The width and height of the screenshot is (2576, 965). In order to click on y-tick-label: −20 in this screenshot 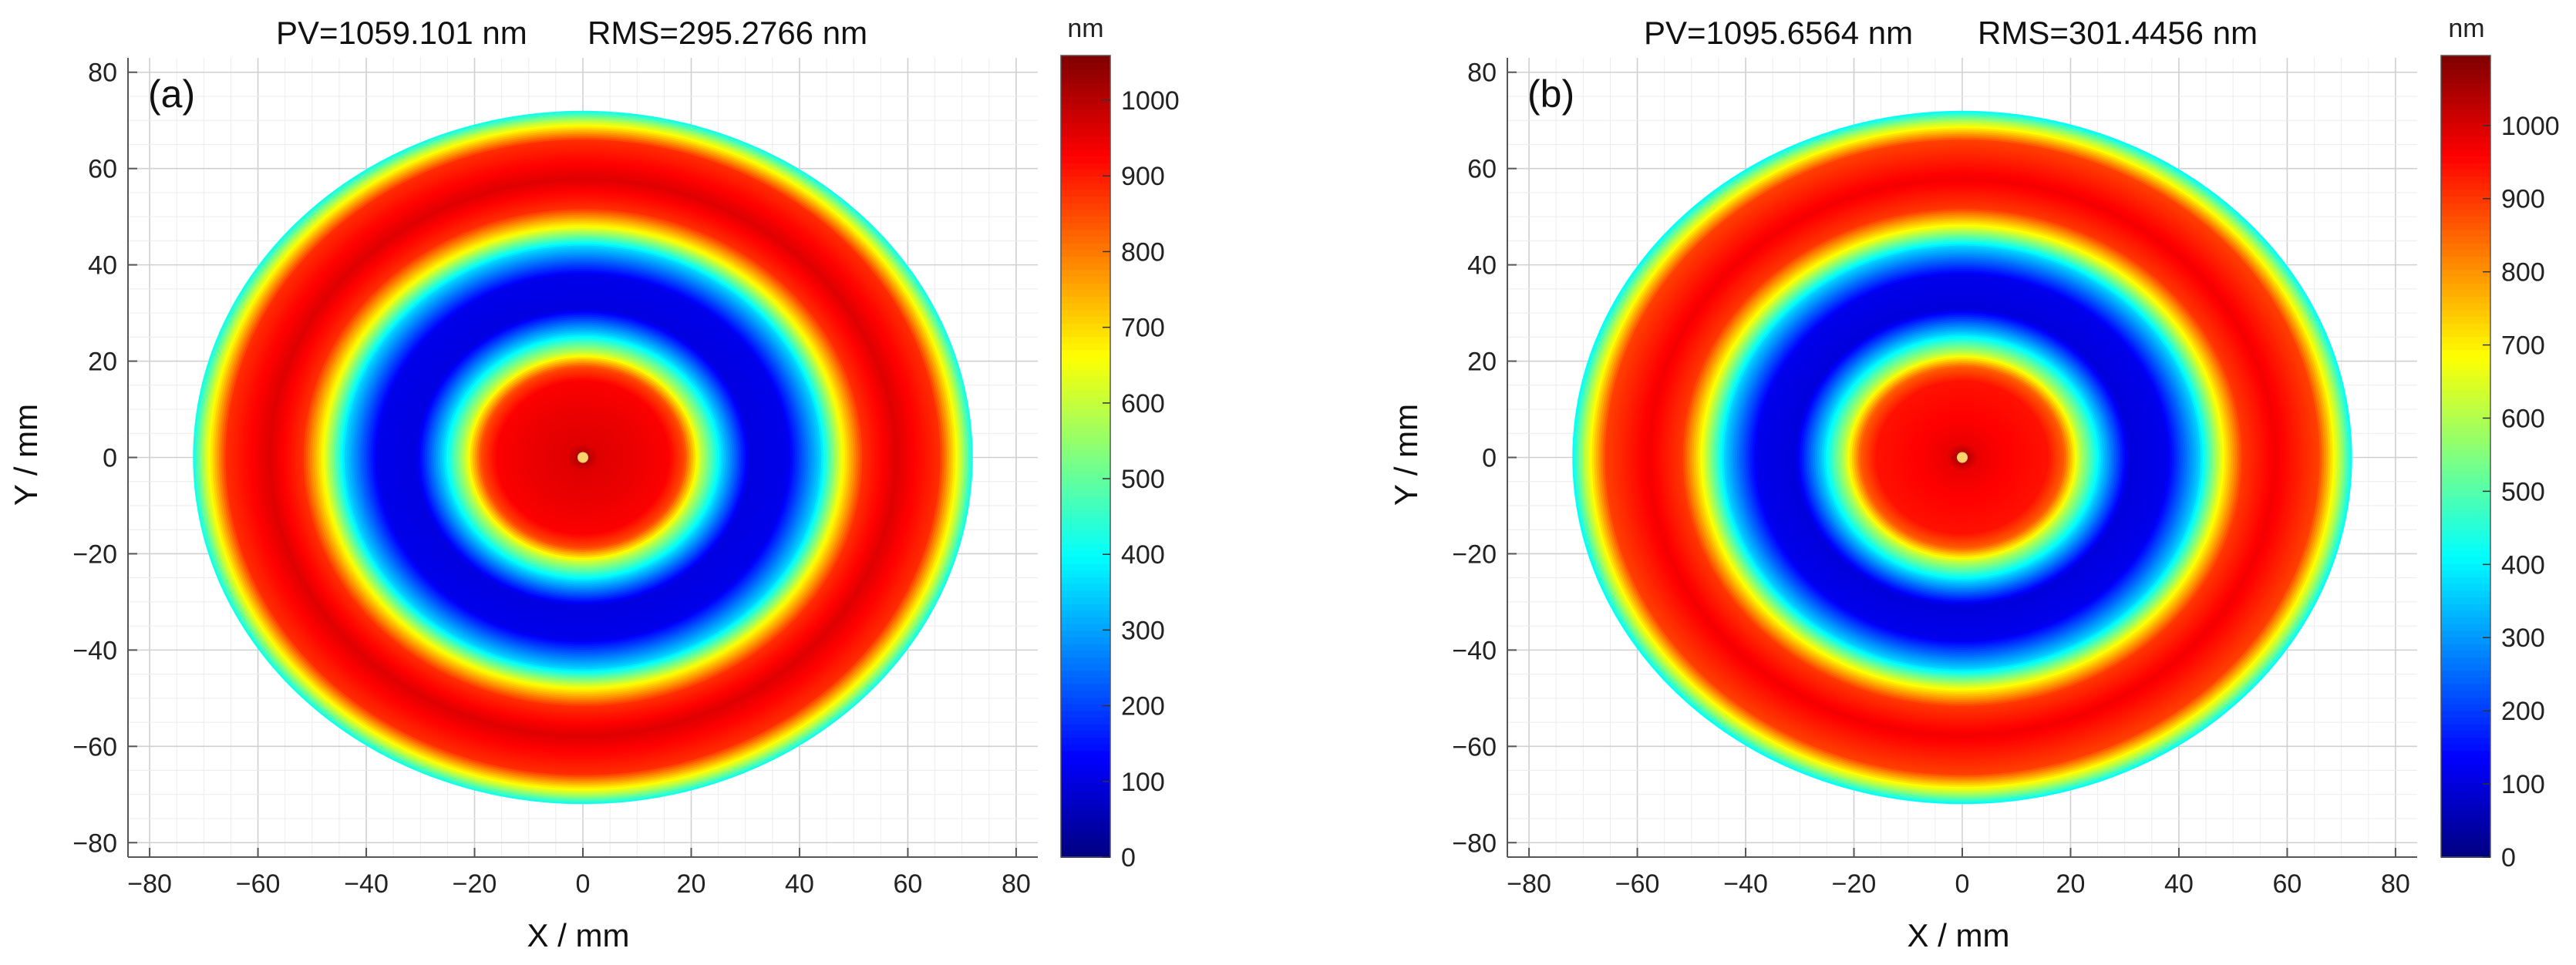, I will do `click(94, 554)`.